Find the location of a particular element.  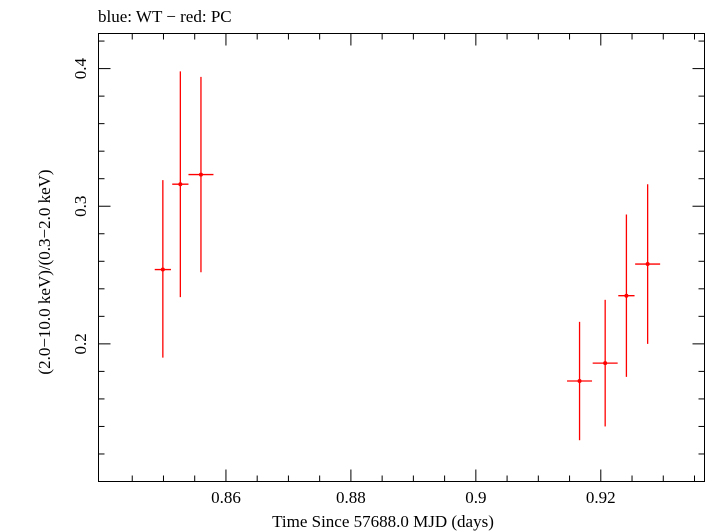

y-tick-labels: 0.2 0.3 0.4 is located at coordinates (80, 205).